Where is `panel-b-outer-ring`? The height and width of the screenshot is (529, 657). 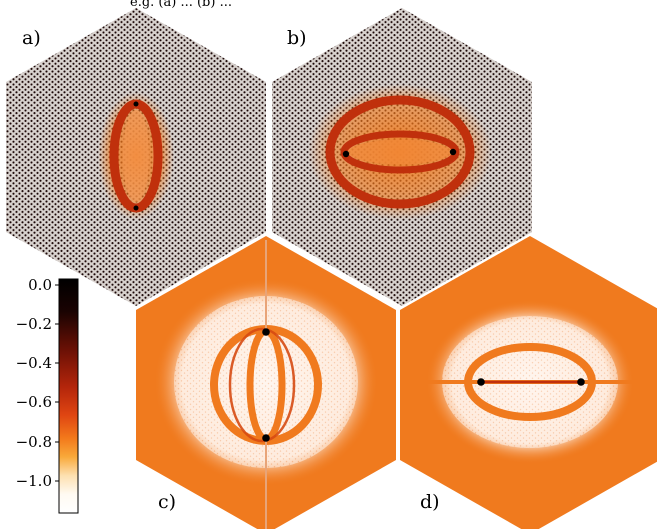
panel-b-outer-ring is located at coordinates (400, 152).